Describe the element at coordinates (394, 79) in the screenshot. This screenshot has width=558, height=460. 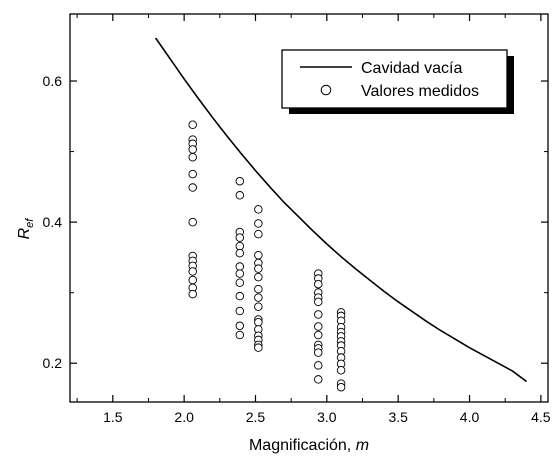
I see `legend-box` at that location.